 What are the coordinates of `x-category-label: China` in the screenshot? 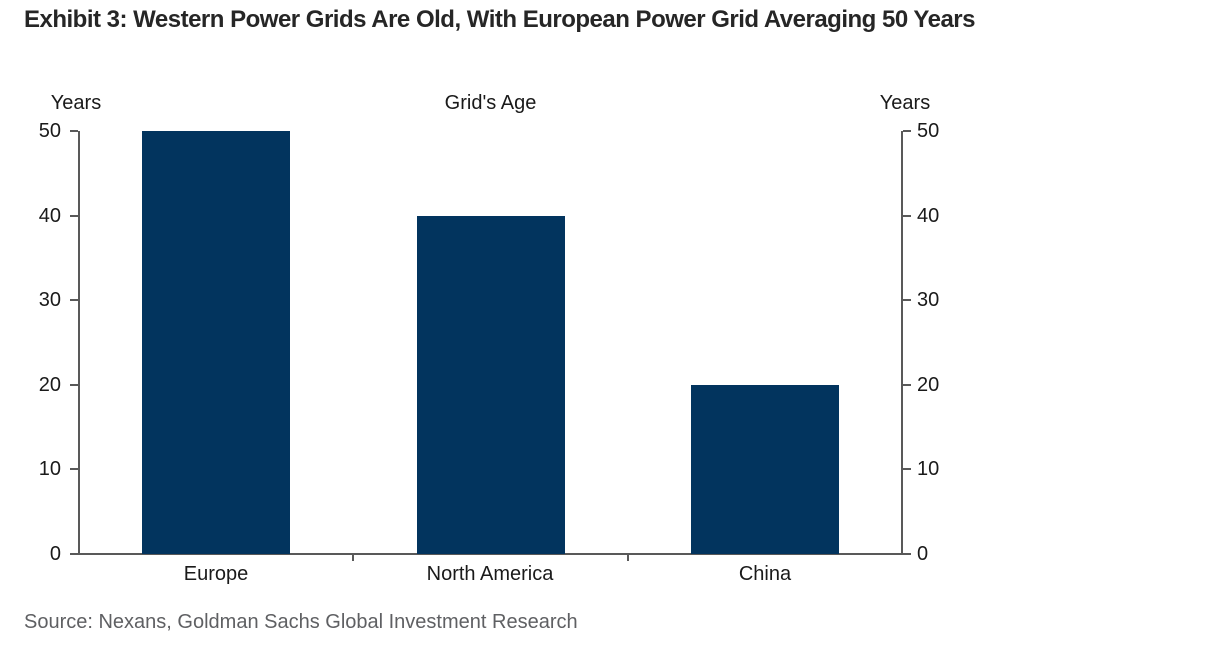 It's located at (765, 574).